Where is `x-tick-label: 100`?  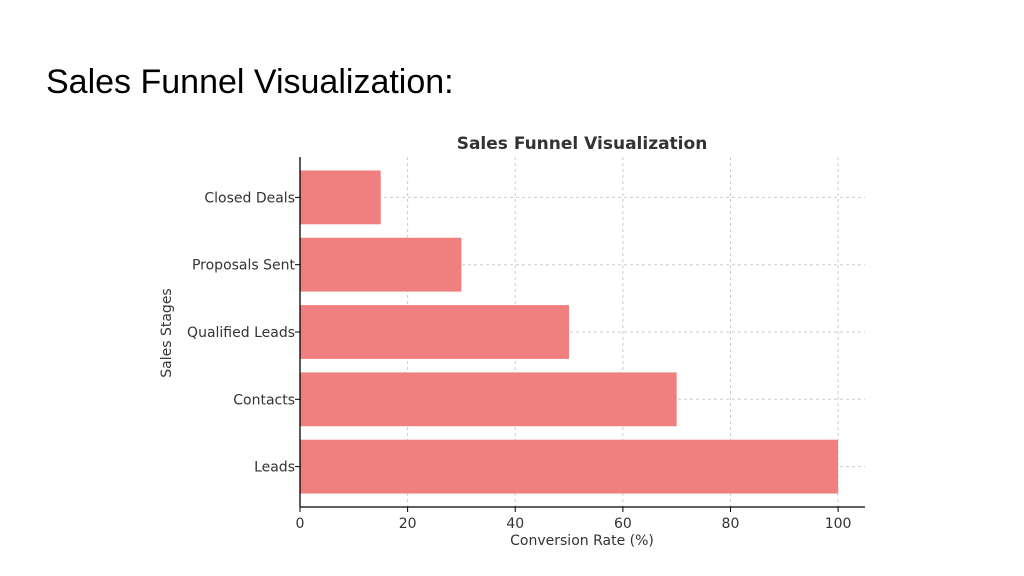 x-tick-label: 100 is located at coordinates (838, 524).